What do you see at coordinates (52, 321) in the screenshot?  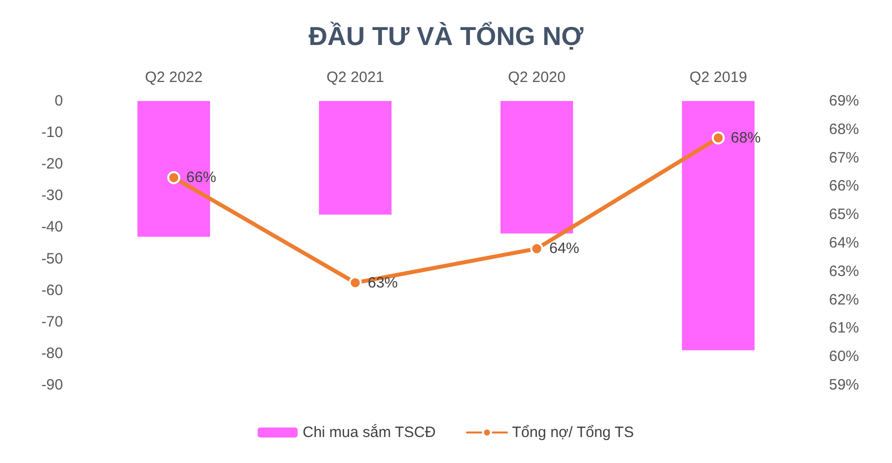 I see `y-tick-label: -70` at bounding box center [52, 321].